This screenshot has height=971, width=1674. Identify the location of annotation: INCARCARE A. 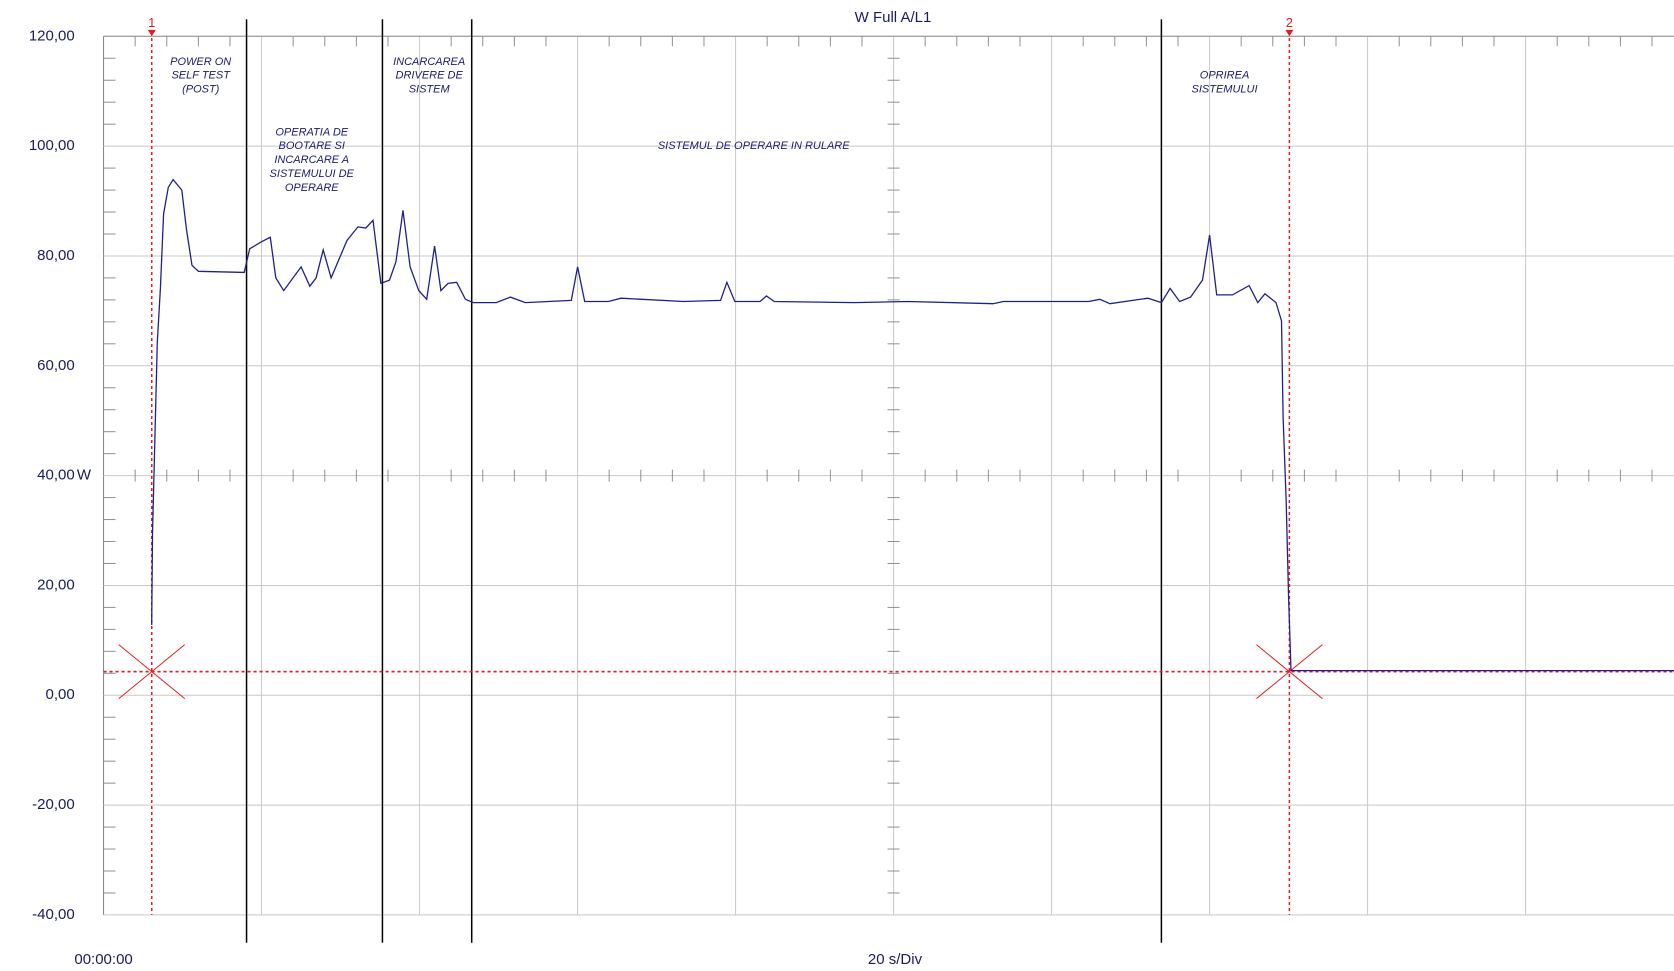
(311, 160).